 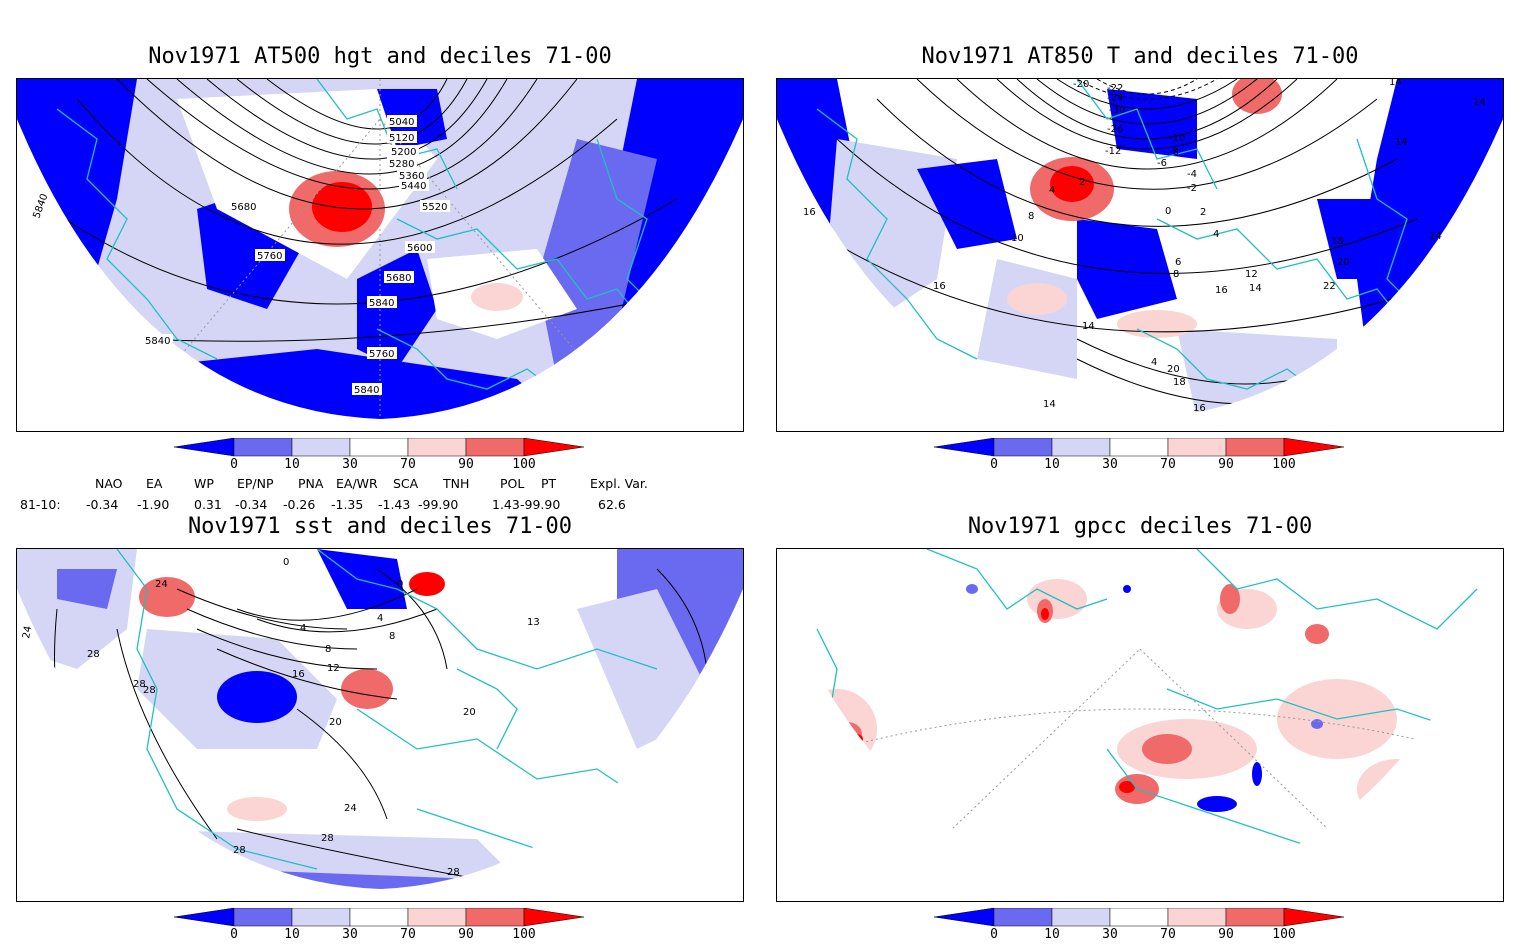 What do you see at coordinates (1192, 174) in the screenshot?
I see `contour-label: -4` at bounding box center [1192, 174].